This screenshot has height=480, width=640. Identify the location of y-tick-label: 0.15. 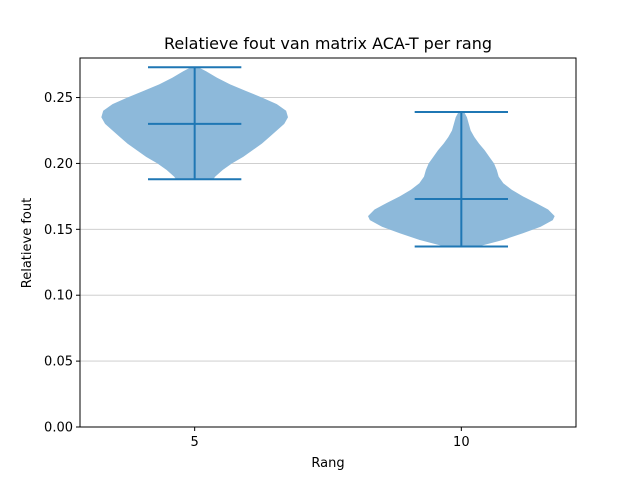
(58, 230).